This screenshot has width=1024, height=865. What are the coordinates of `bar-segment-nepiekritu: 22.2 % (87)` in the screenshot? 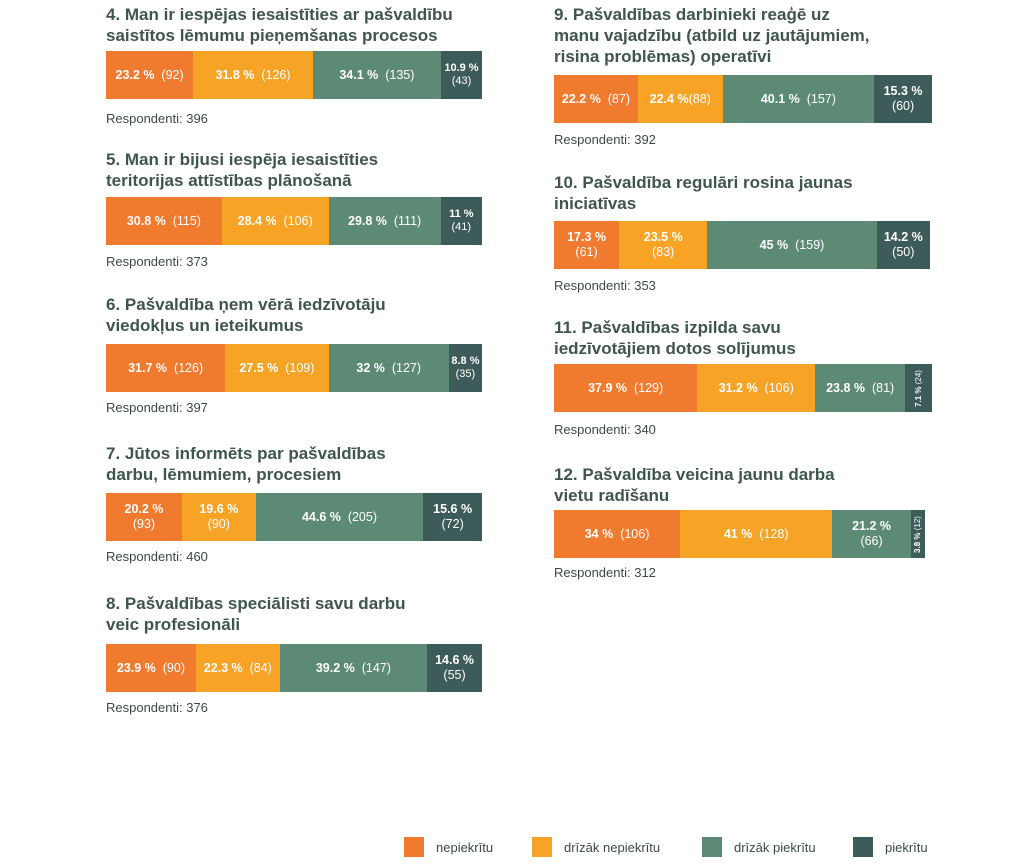 It's located at (596, 99).